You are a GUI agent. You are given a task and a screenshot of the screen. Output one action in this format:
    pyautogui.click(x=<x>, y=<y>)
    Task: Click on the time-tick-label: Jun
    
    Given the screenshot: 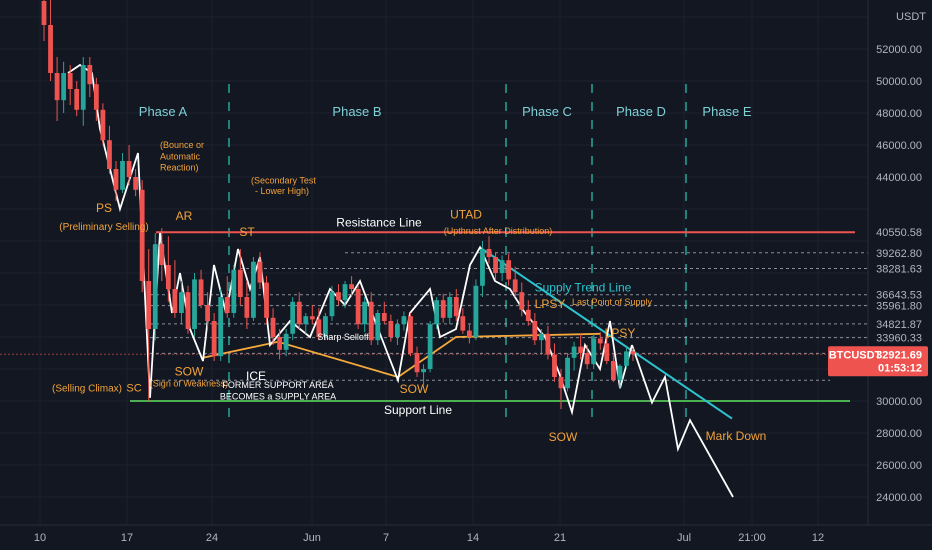 What is the action you would take?
    pyautogui.click(x=312, y=538)
    